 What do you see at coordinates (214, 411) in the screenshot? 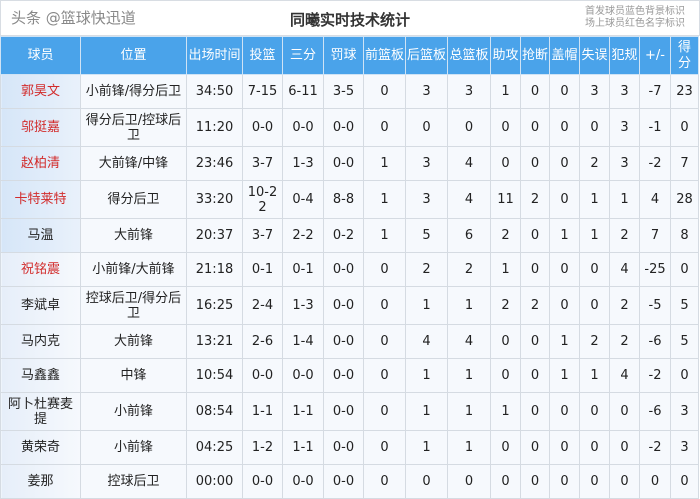
I see `stat-cell: 08:54` at bounding box center [214, 411].